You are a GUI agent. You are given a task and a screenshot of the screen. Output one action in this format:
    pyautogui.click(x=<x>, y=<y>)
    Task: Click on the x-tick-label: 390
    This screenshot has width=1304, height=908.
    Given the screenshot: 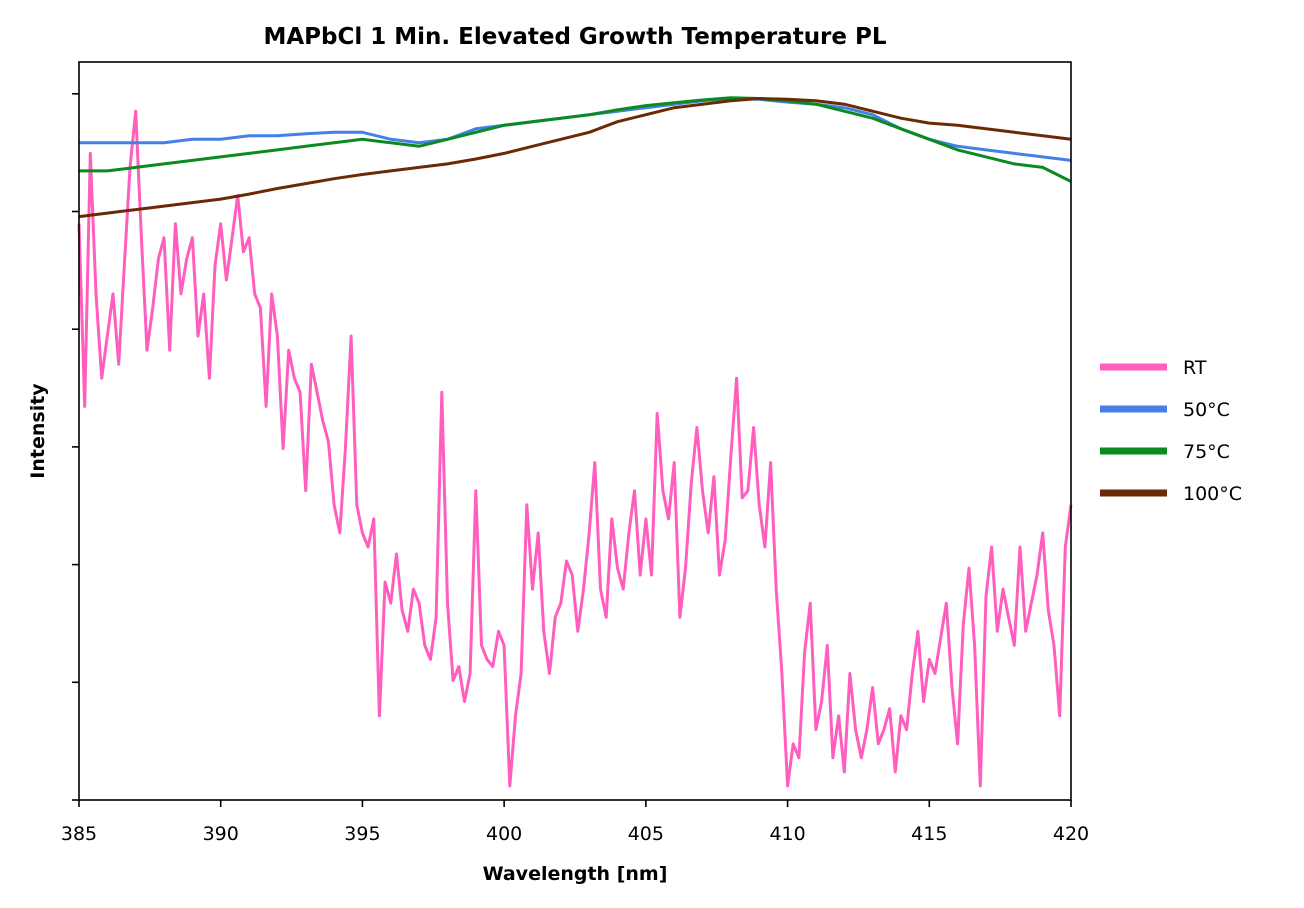 What is the action you would take?
    pyautogui.click(x=221, y=834)
    